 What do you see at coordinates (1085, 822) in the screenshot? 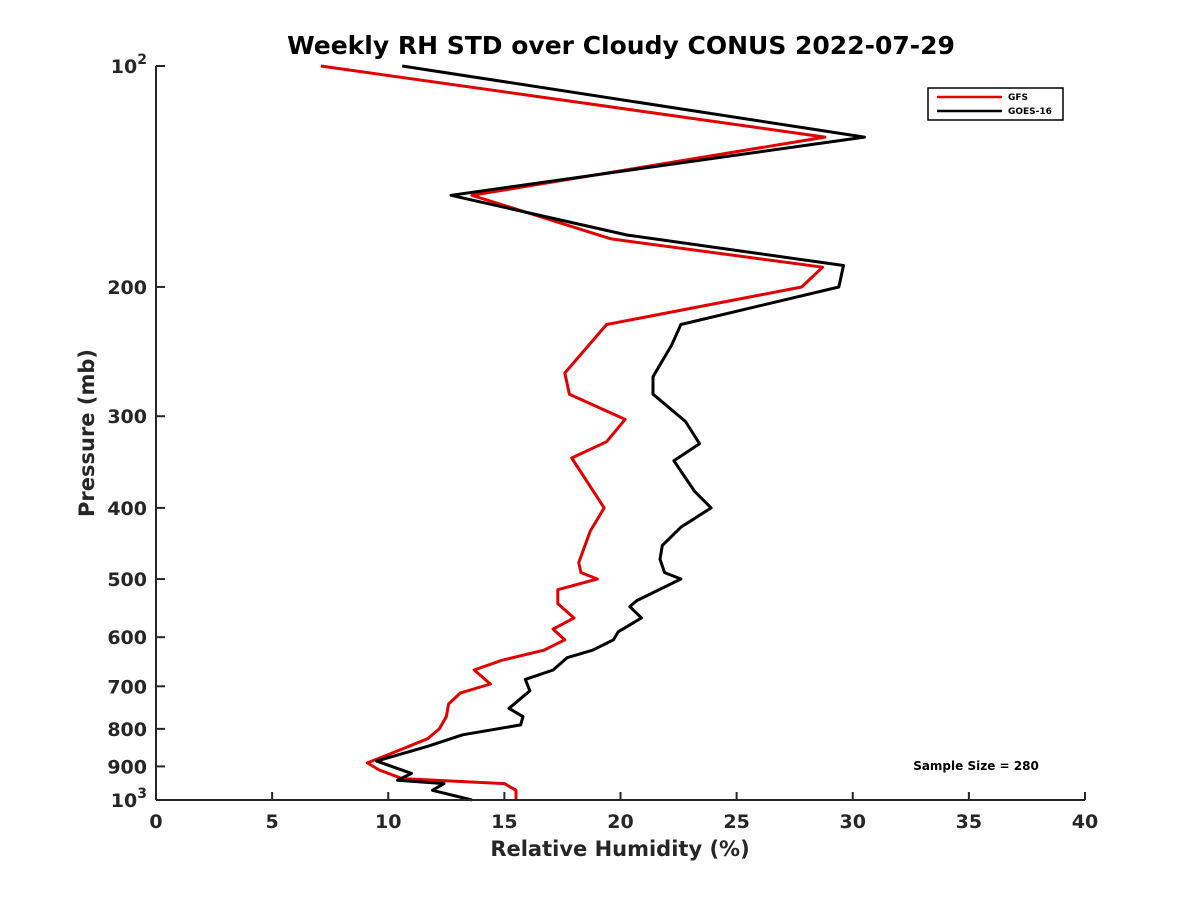
I see `x-tick-label: 40` at bounding box center [1085, 822].